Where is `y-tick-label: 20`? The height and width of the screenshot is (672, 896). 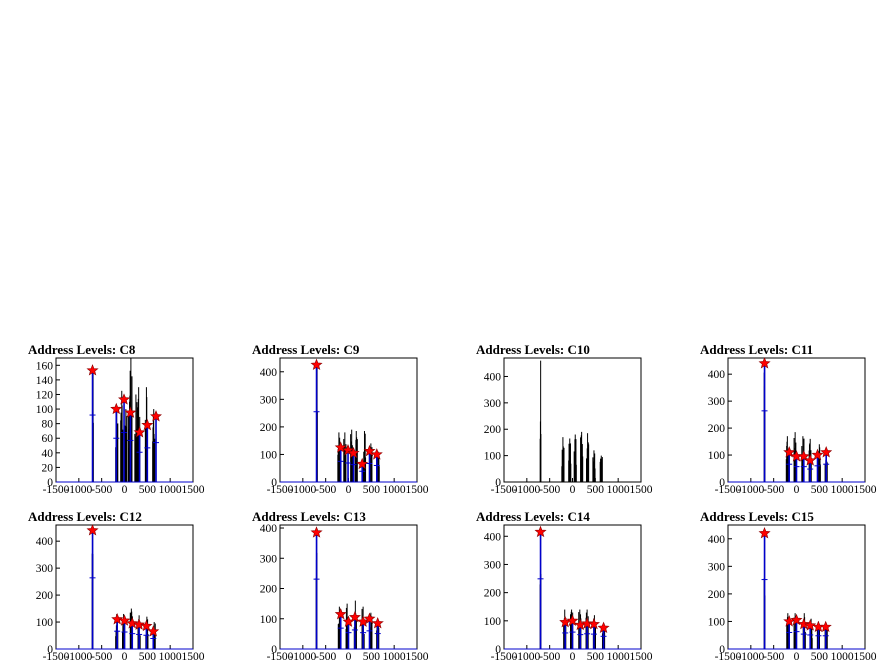
y-tick-label: 20 is located at coordinates (48, 468).